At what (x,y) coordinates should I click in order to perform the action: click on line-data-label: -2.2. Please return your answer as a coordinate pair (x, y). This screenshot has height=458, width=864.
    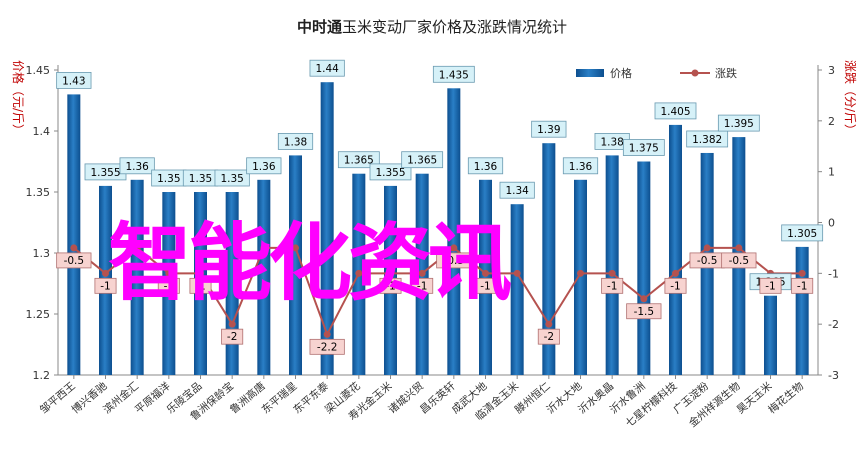
    Looking at the image, I should click on (327, 347).